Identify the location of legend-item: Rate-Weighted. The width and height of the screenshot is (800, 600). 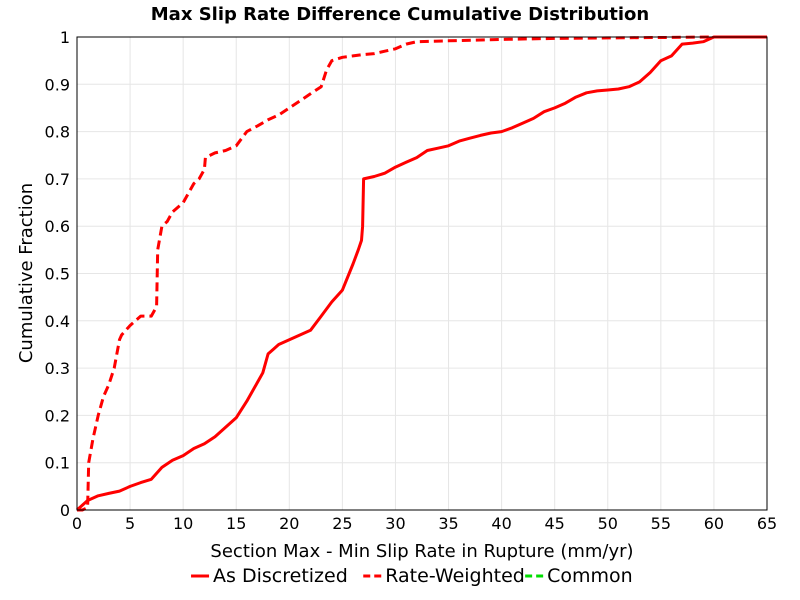
(444, 576).